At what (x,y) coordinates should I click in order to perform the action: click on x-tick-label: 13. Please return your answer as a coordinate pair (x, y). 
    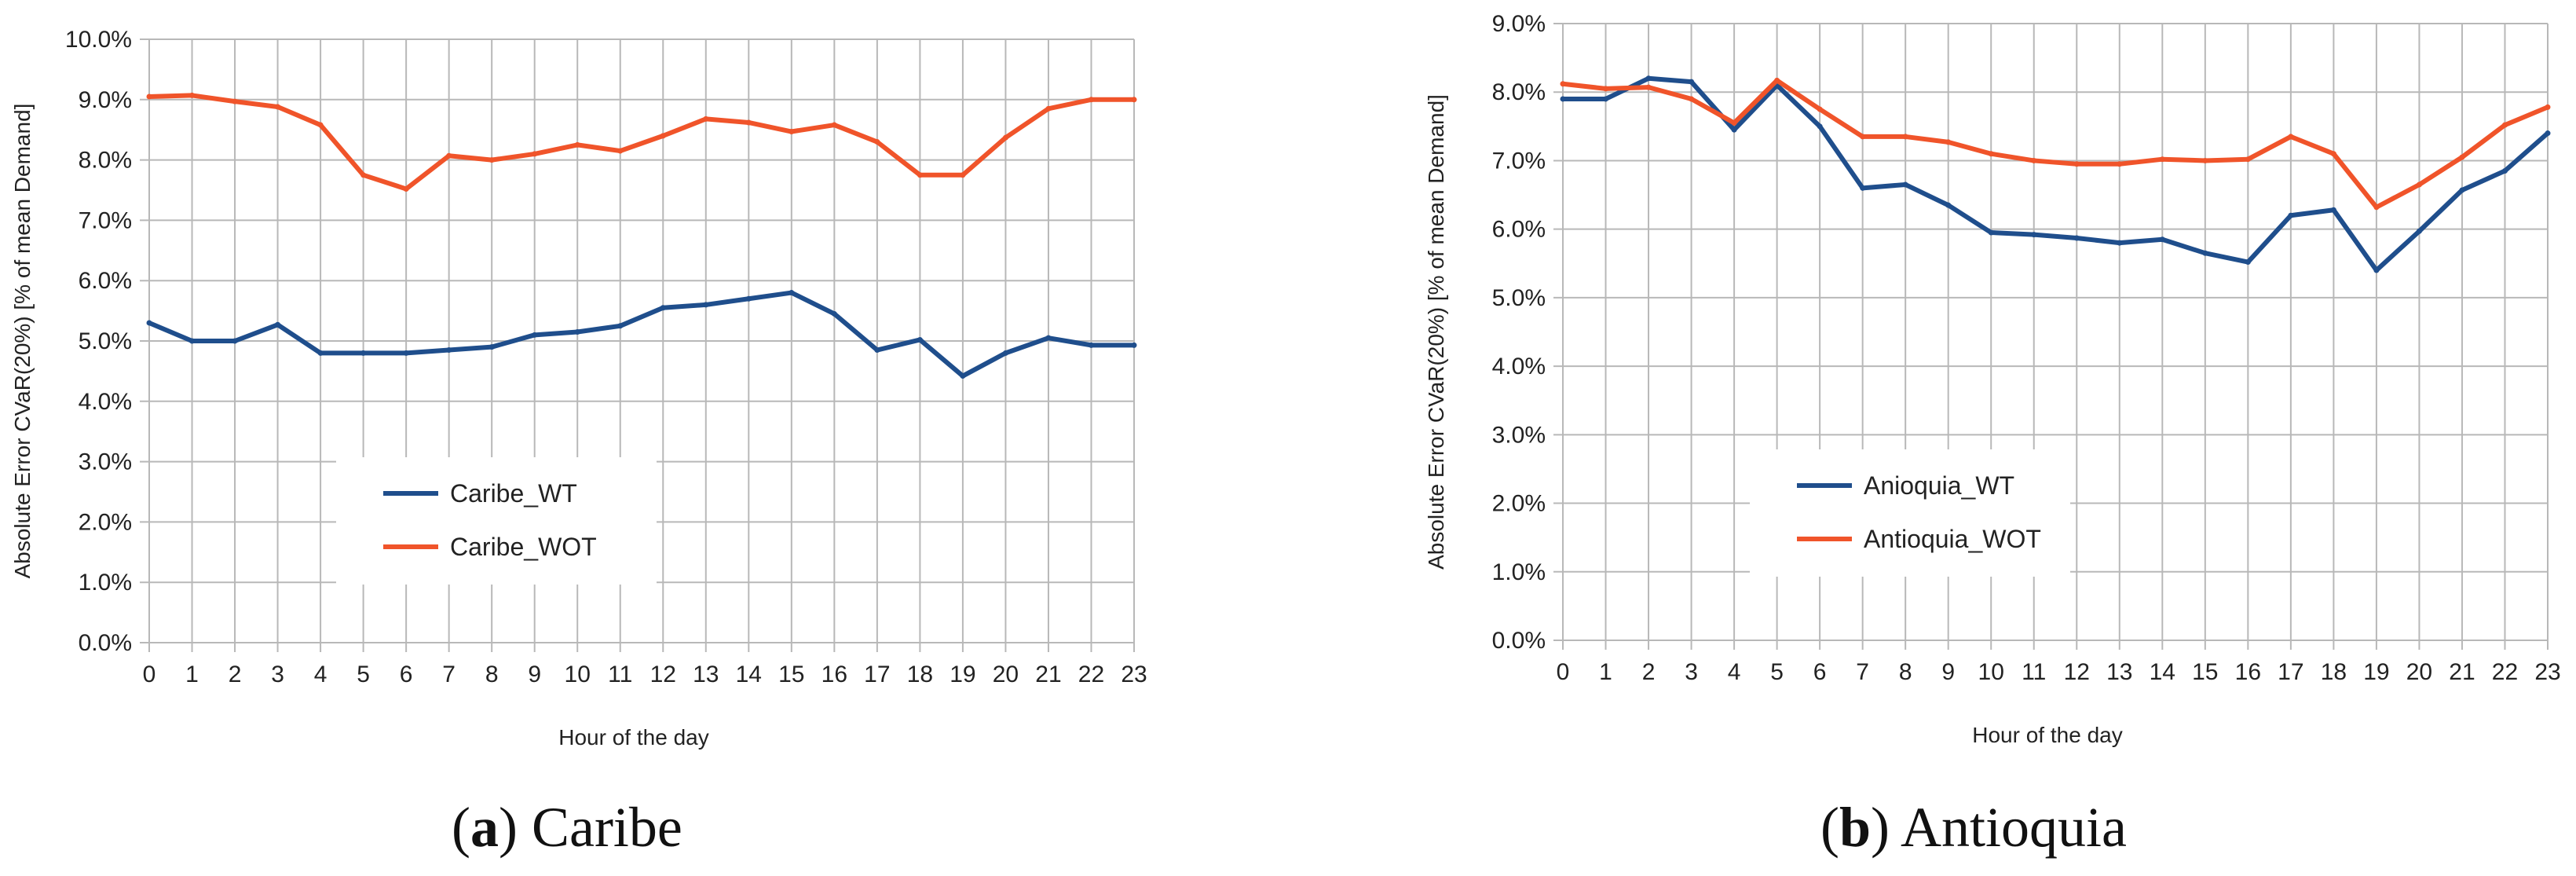
    Looking at the image, I should click on (2119, 672).